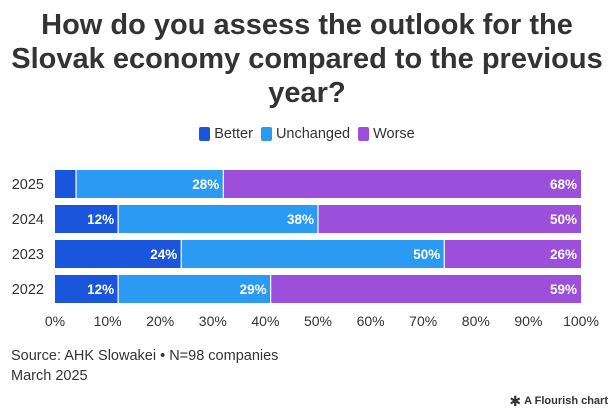  I want to click on x-tick-label: 70%, so click(423, 321).